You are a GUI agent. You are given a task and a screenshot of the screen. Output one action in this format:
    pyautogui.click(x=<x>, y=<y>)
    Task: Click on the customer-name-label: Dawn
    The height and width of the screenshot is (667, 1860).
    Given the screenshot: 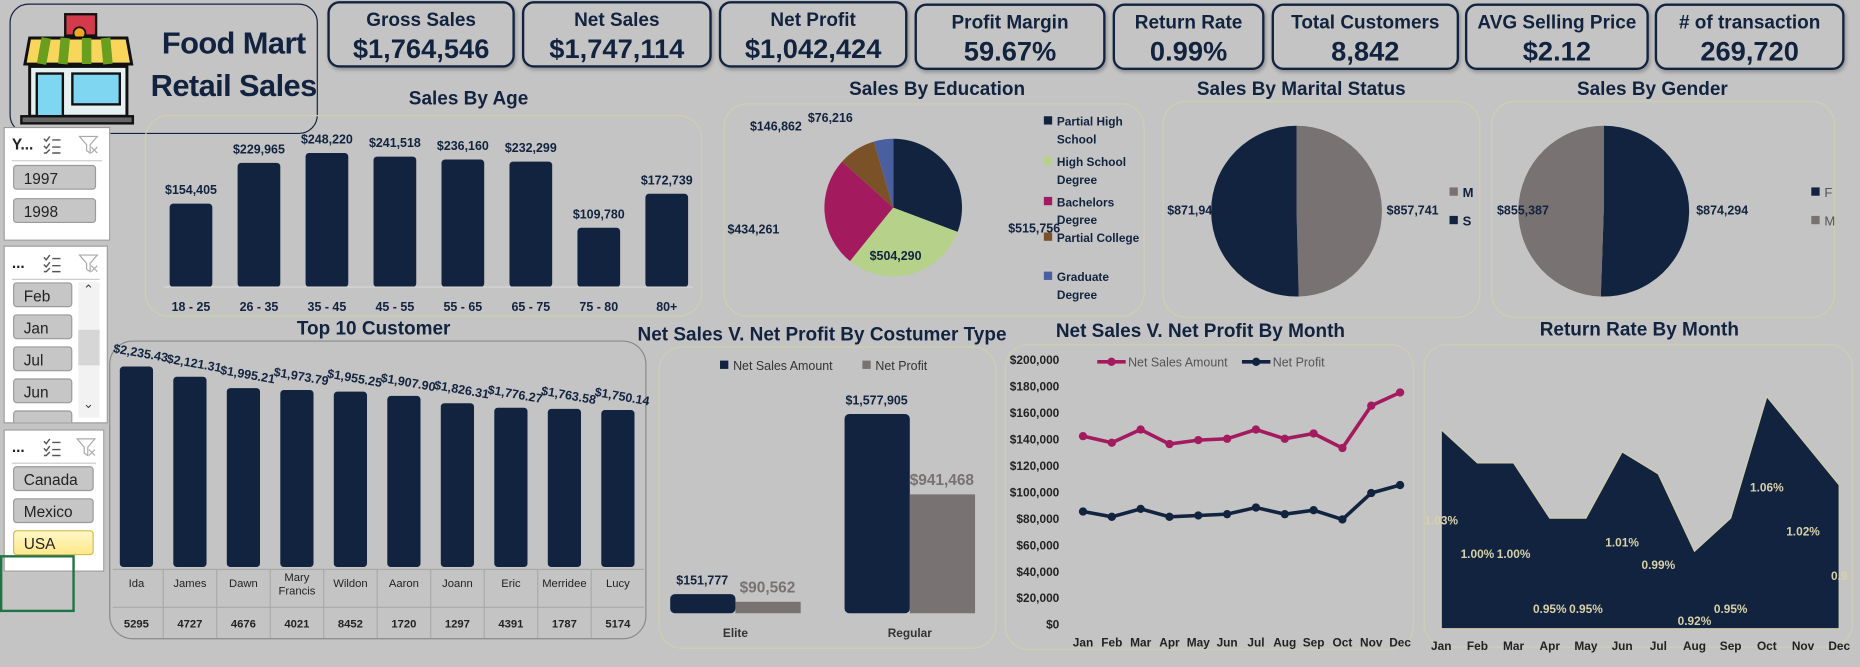 What is the action you would take?
    pyautogui.click(x=243, y=584)
    